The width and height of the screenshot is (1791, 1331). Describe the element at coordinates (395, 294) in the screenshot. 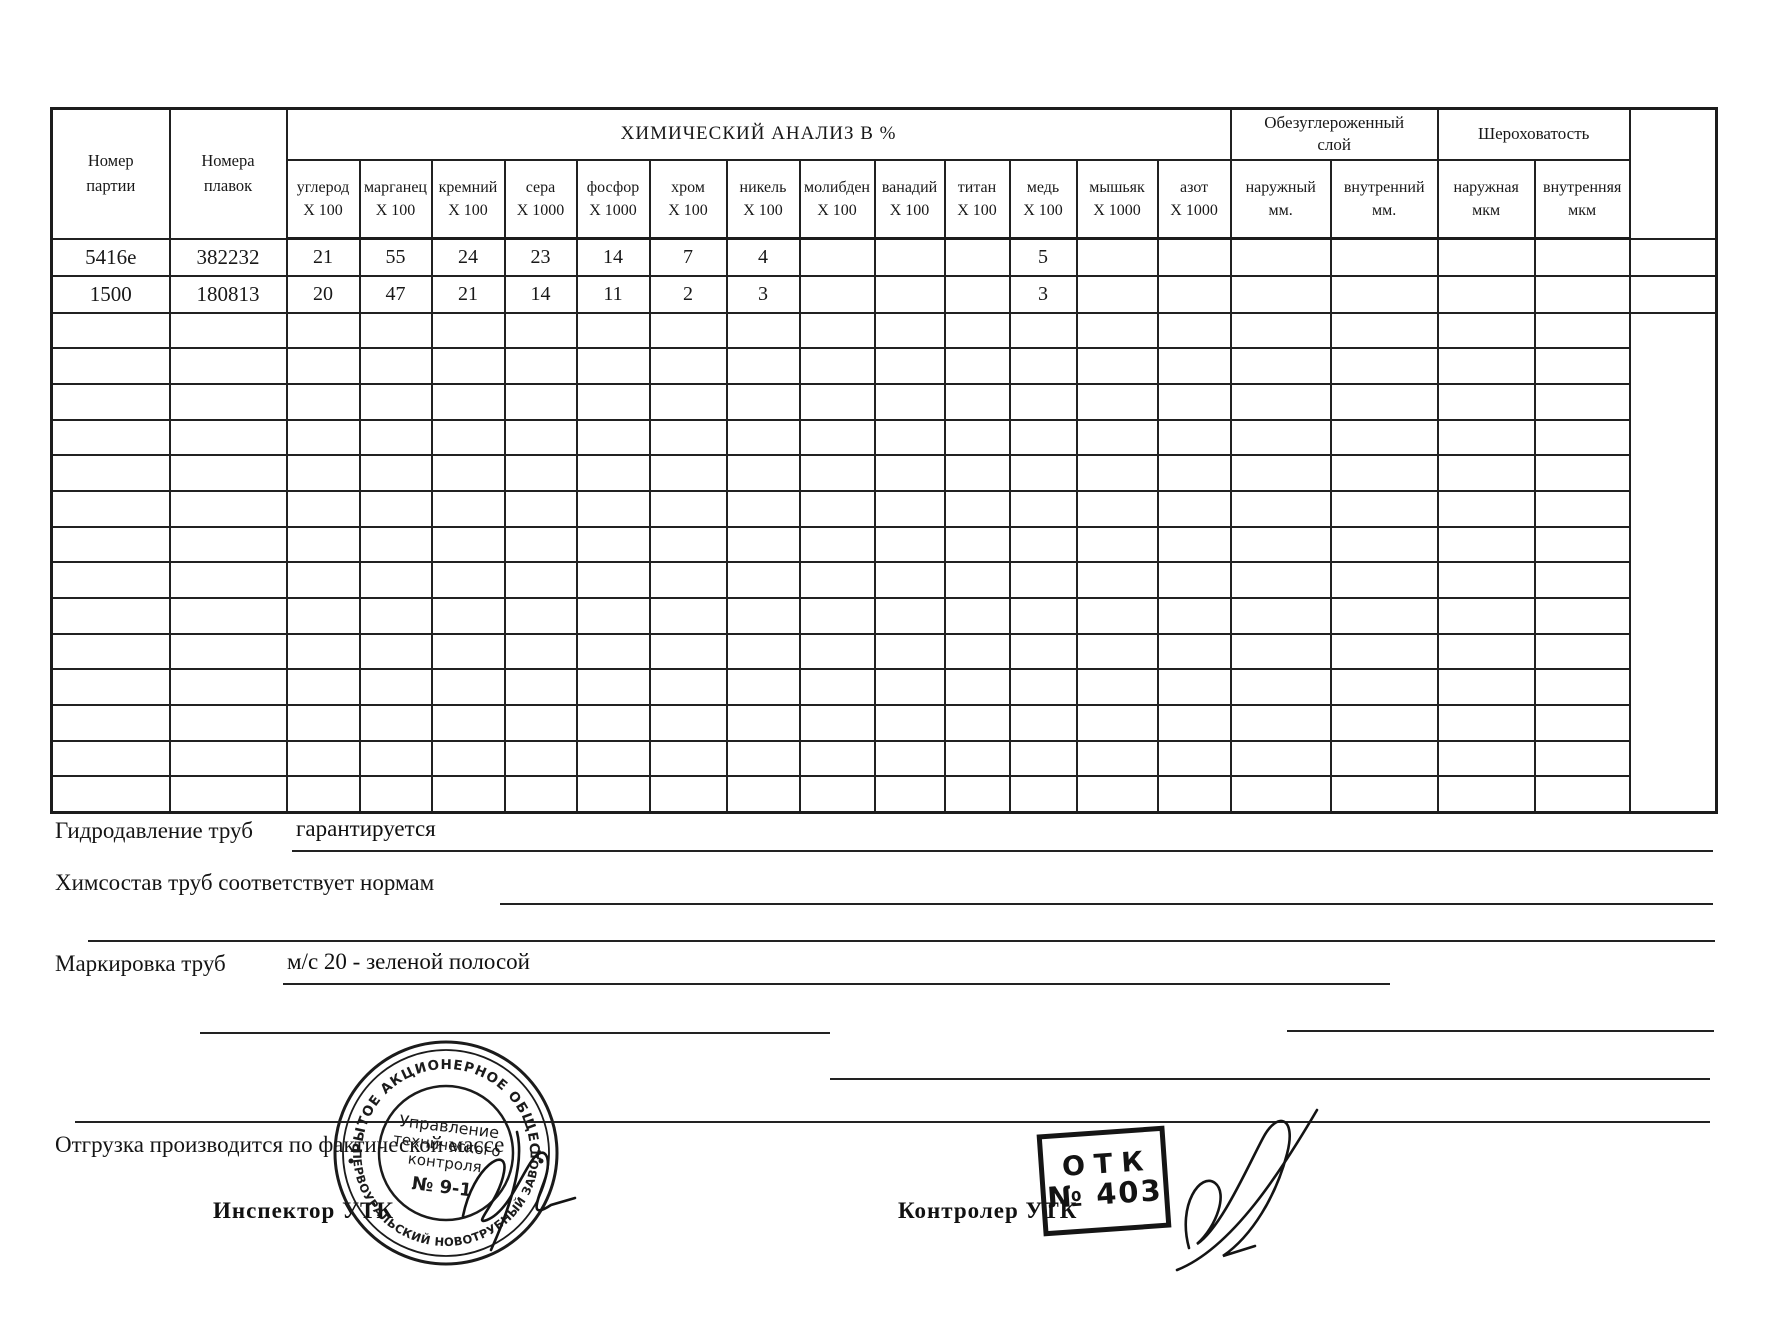

I see `cell-value-1: 47` at that location.